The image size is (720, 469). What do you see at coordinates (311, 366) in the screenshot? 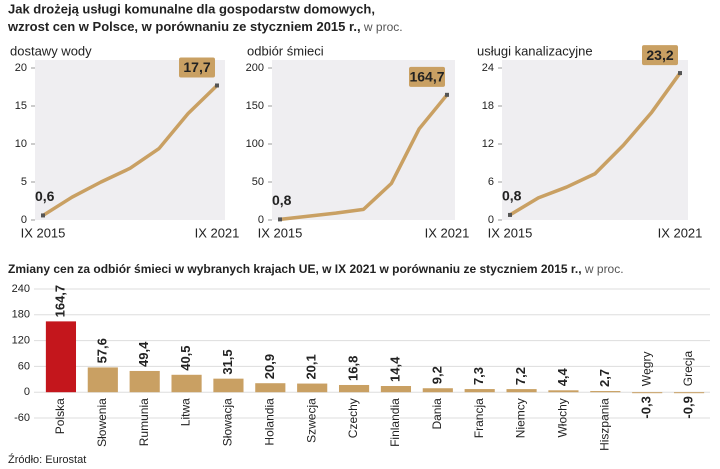
I see `value-label: 20,1` at bounding box center [311, 366].